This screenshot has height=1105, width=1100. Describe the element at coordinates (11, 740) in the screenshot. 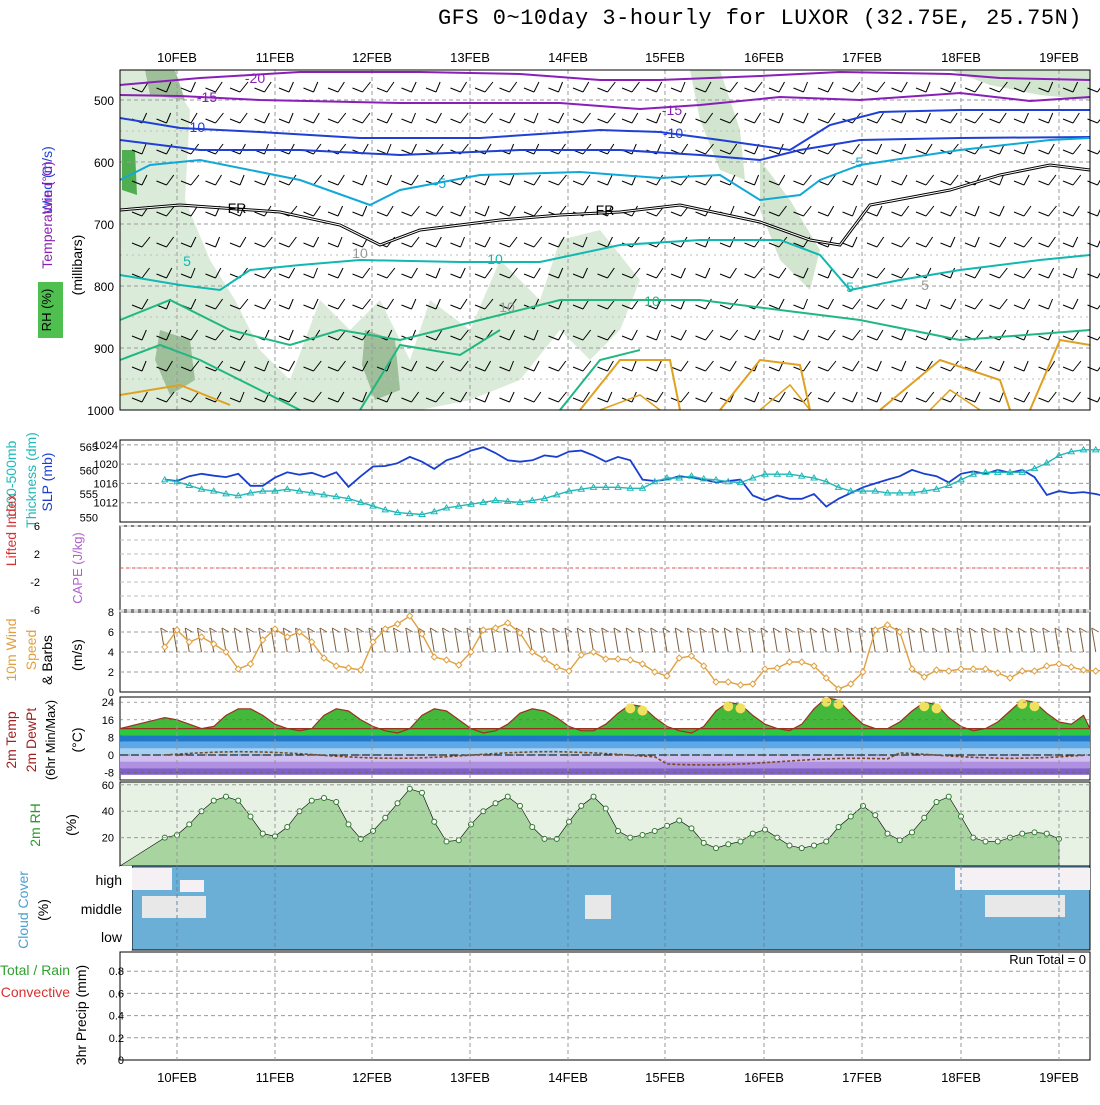

I see `temp-title-a: 2m Temp` at that location.